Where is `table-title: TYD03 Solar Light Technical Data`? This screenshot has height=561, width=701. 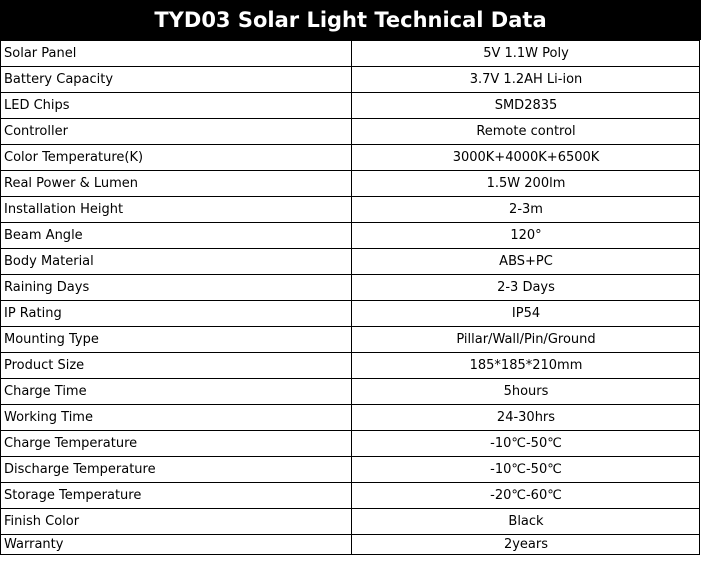 table-title: TYD03 Solar Light Technical Data is located at coordinates (350, 20).